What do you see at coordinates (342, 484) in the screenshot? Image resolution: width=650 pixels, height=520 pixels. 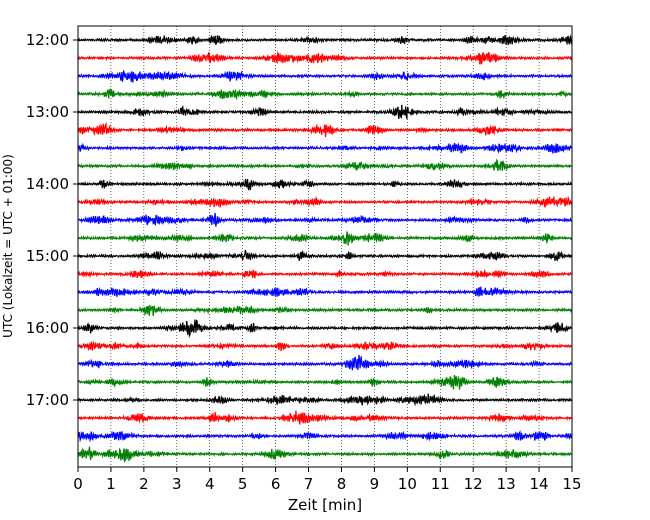 I see `x-tick-label: 8` at bounding box center [342, 484].